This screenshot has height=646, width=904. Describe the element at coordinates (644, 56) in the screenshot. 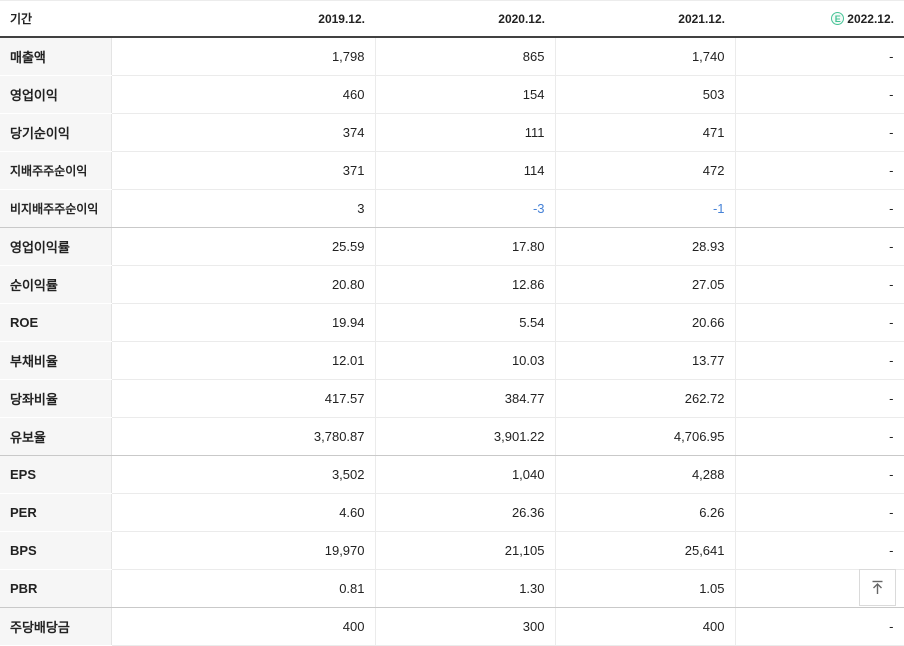

I see `value-cell: 1,740` at that location.